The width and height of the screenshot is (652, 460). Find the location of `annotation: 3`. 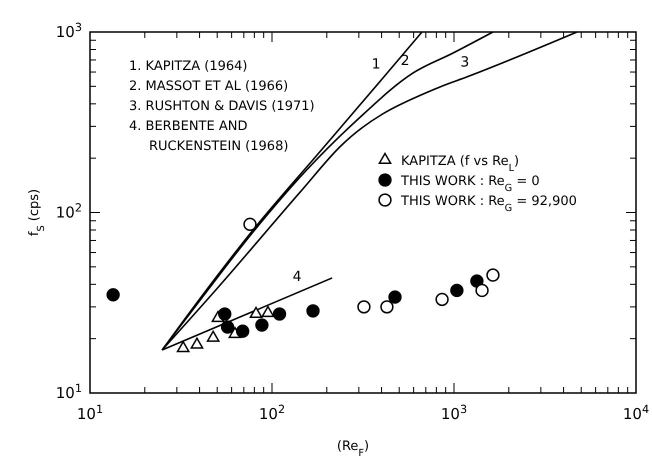

annotation: 3 is located at coordinates (465, 62).